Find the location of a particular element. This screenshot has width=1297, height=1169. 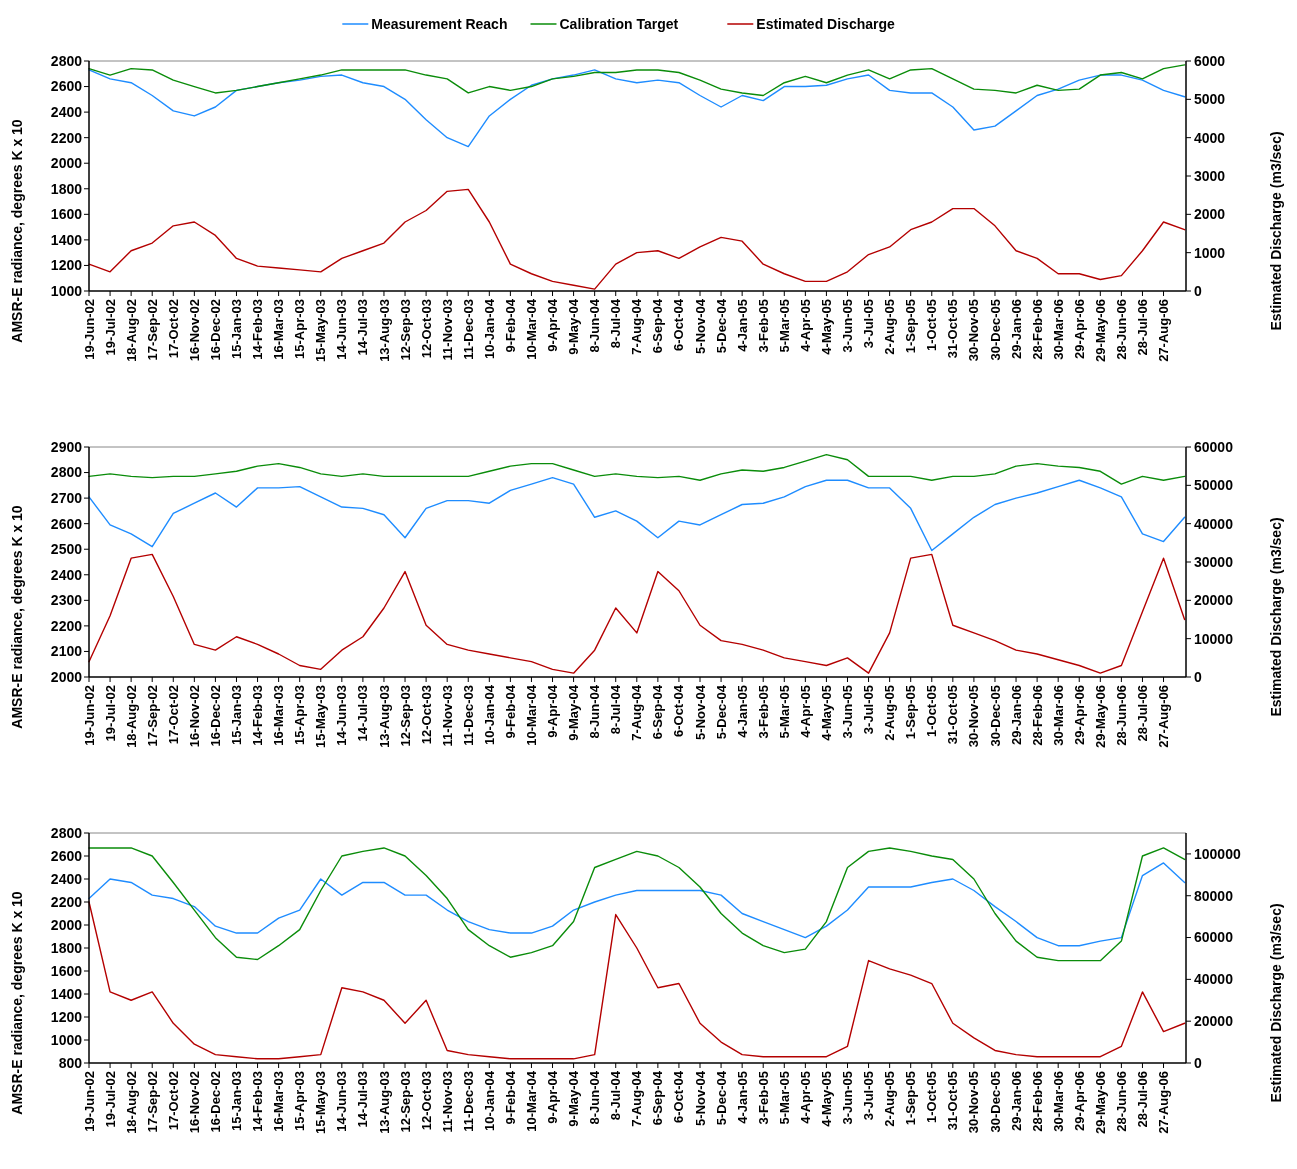

x-tick-label: 30-Dec-05 is located at coordinates (995, 330).